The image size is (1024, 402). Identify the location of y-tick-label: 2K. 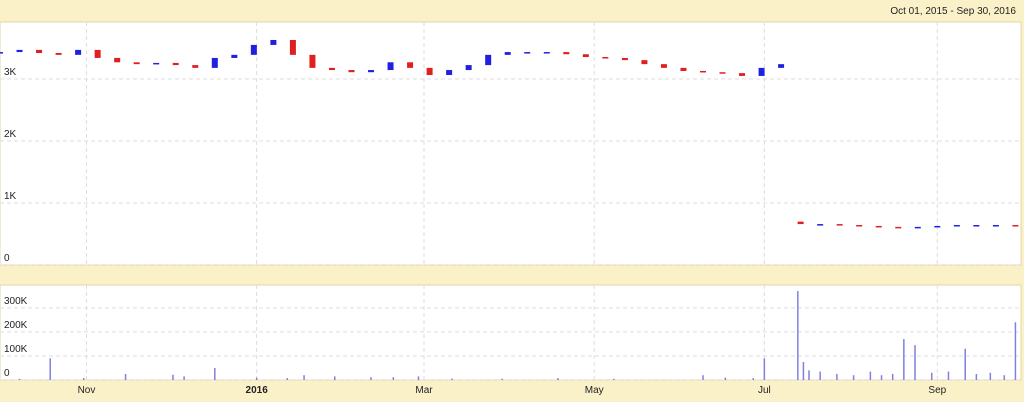
(10, 134).